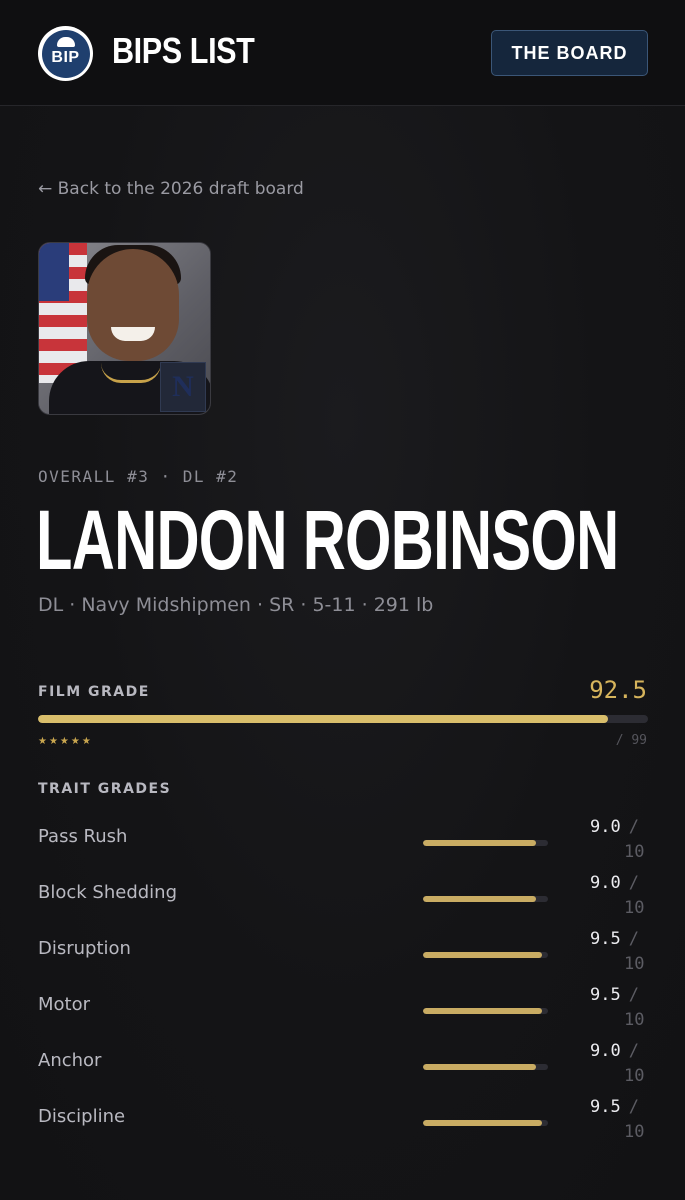 The width and height of the screenshot is (685, 1200). I want to click on trait-name: Block Shedding, so click(107, 892).